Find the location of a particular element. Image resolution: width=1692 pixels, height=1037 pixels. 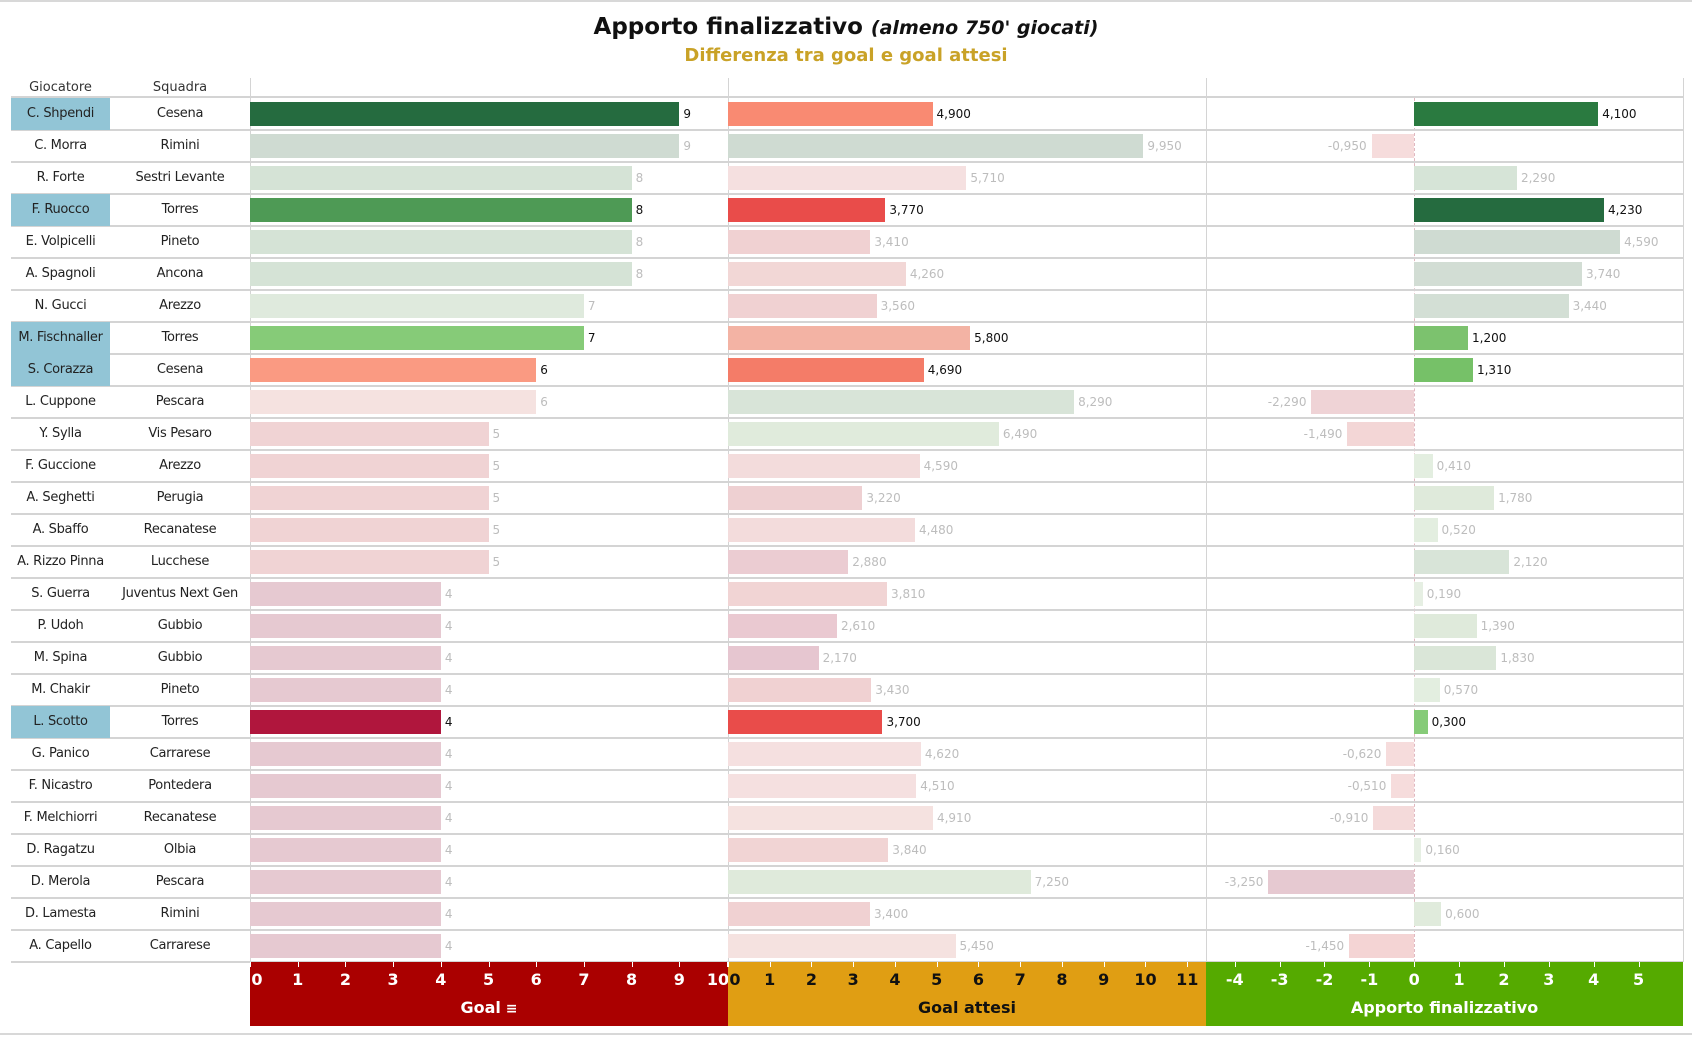

player-cell: R. Forte is located at coordinates (60, 177).